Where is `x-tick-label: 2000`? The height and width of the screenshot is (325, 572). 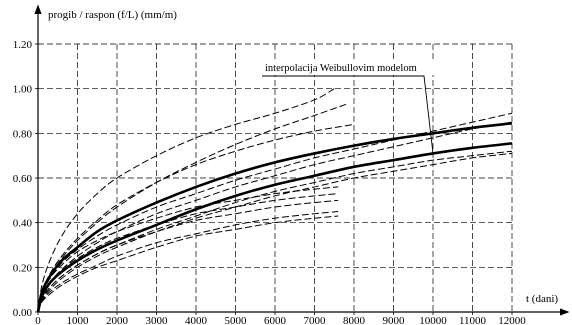 x-tick-label: 2000 is located at coordinates (117, 320).